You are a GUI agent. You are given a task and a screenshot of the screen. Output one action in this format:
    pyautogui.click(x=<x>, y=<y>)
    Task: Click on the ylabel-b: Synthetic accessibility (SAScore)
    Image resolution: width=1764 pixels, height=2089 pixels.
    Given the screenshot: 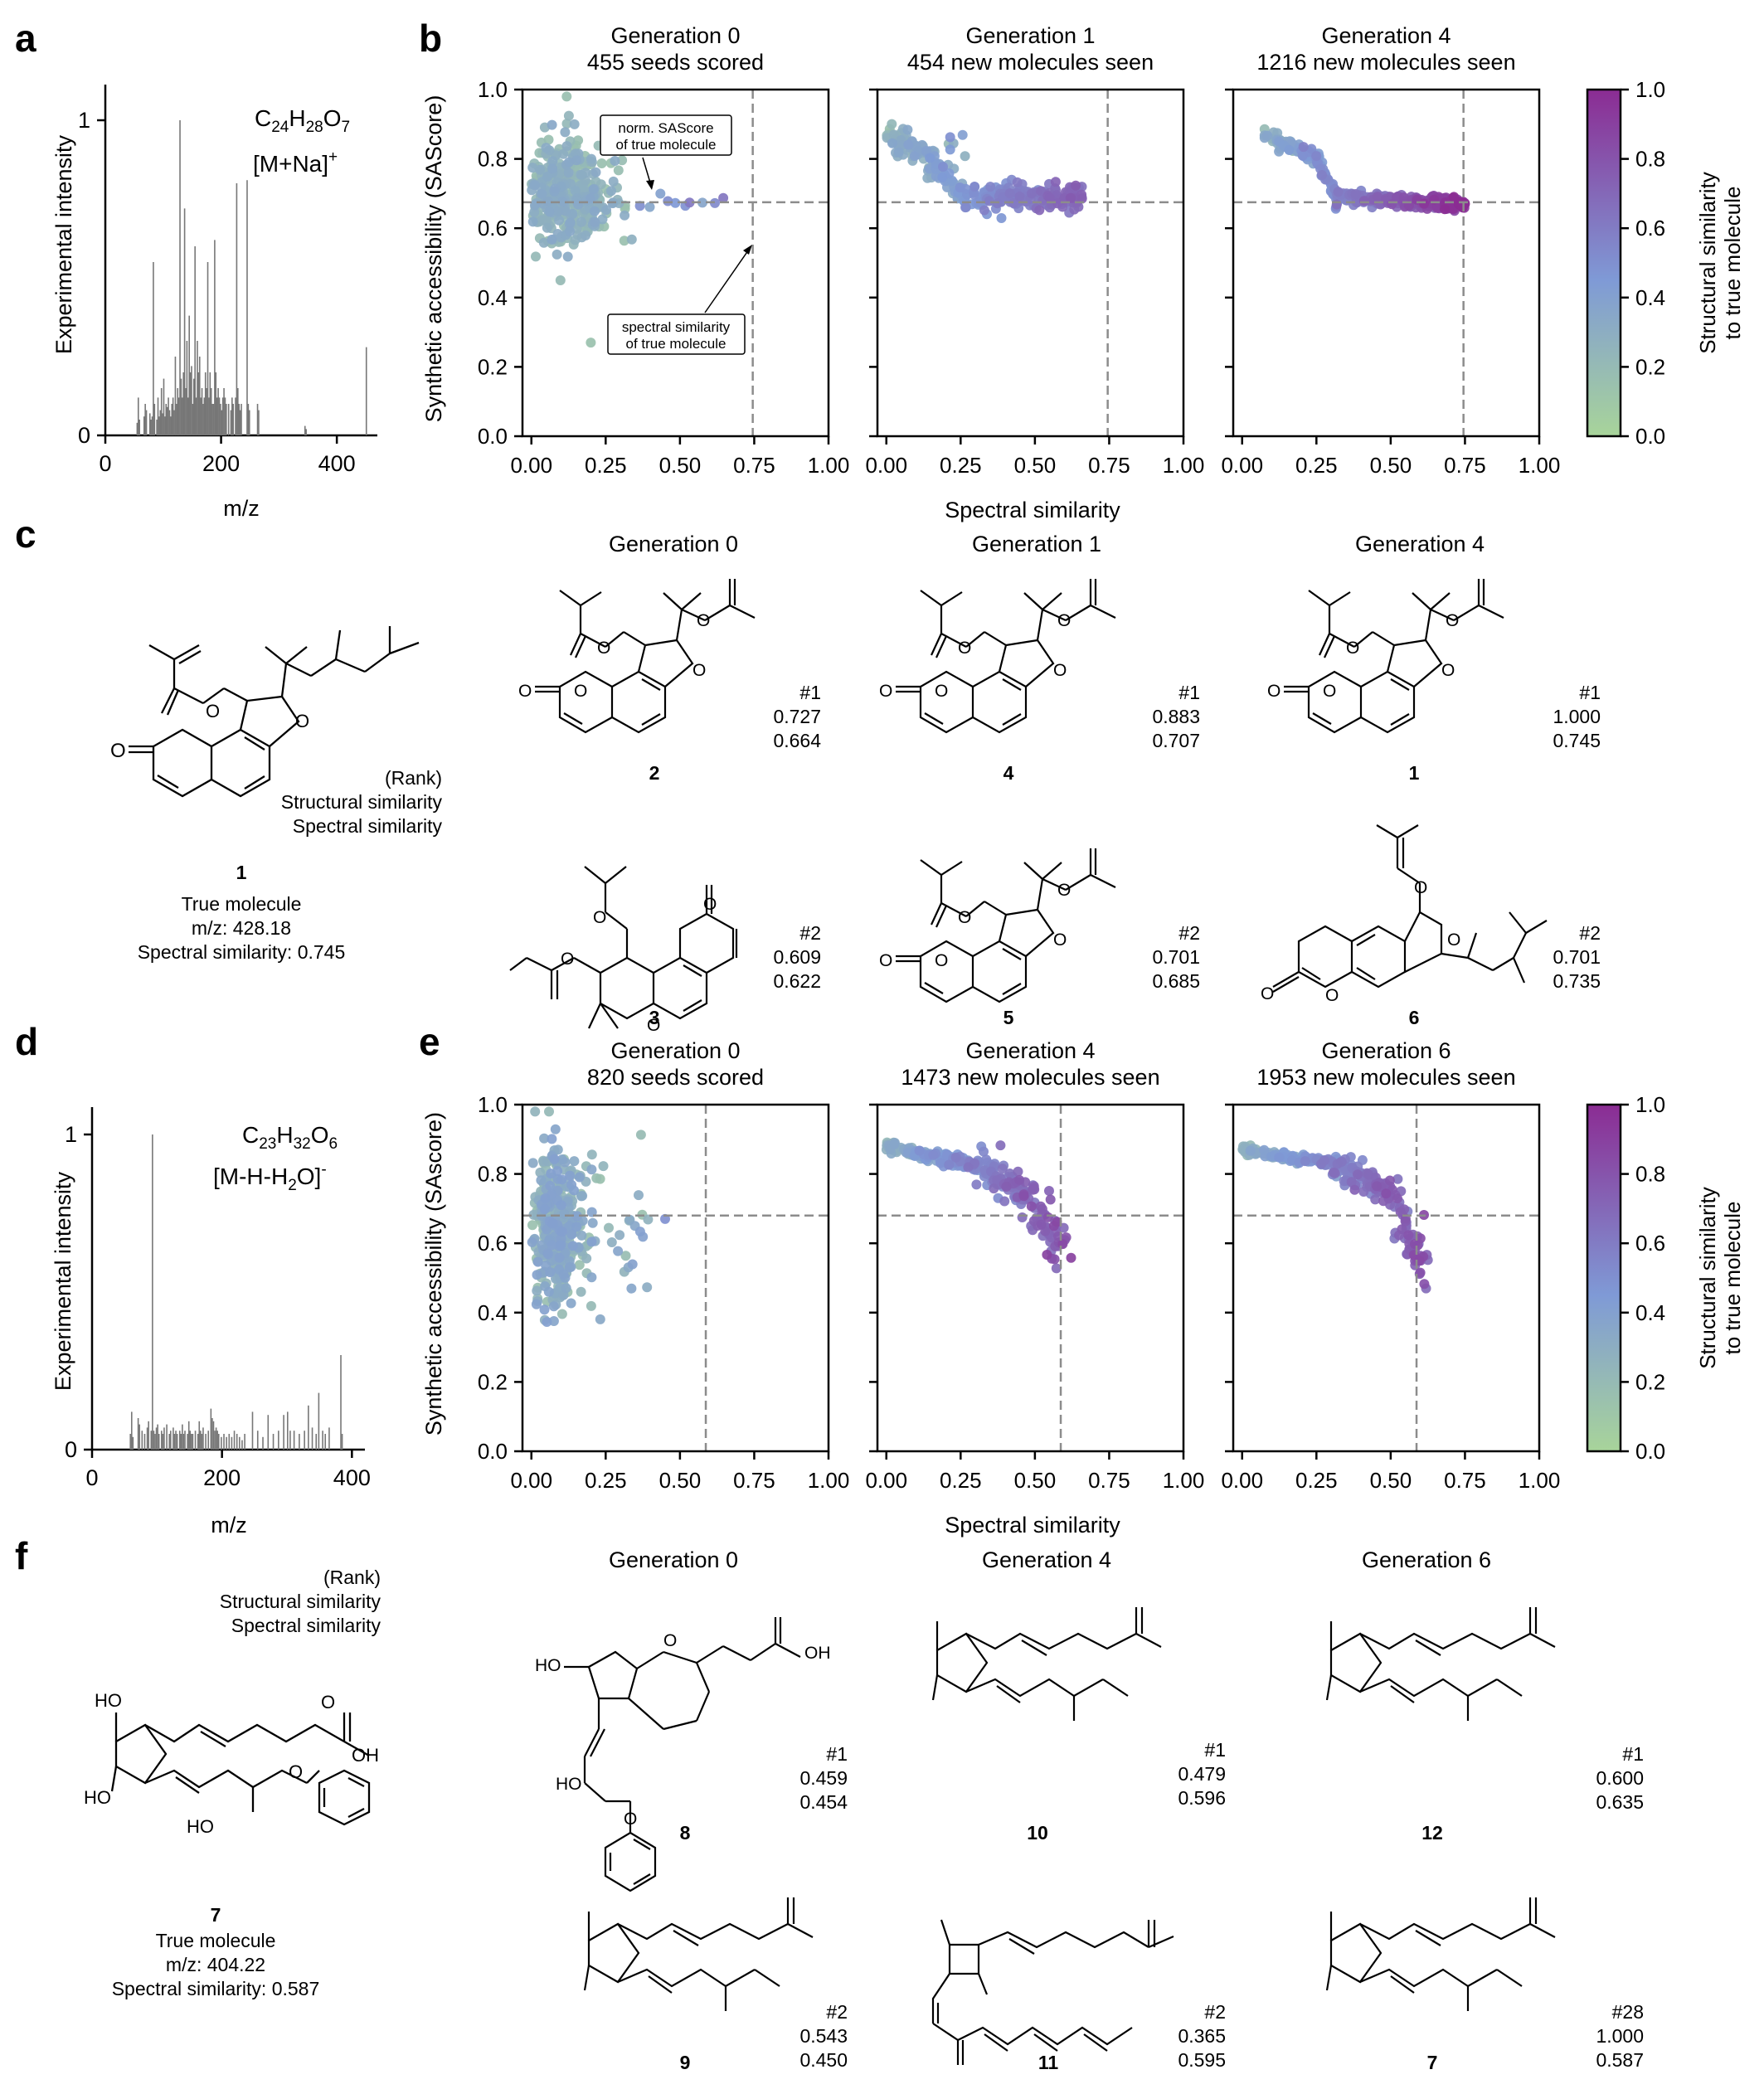 What is the action you would take?
    pyautogui.click(x=433, y=259)
    